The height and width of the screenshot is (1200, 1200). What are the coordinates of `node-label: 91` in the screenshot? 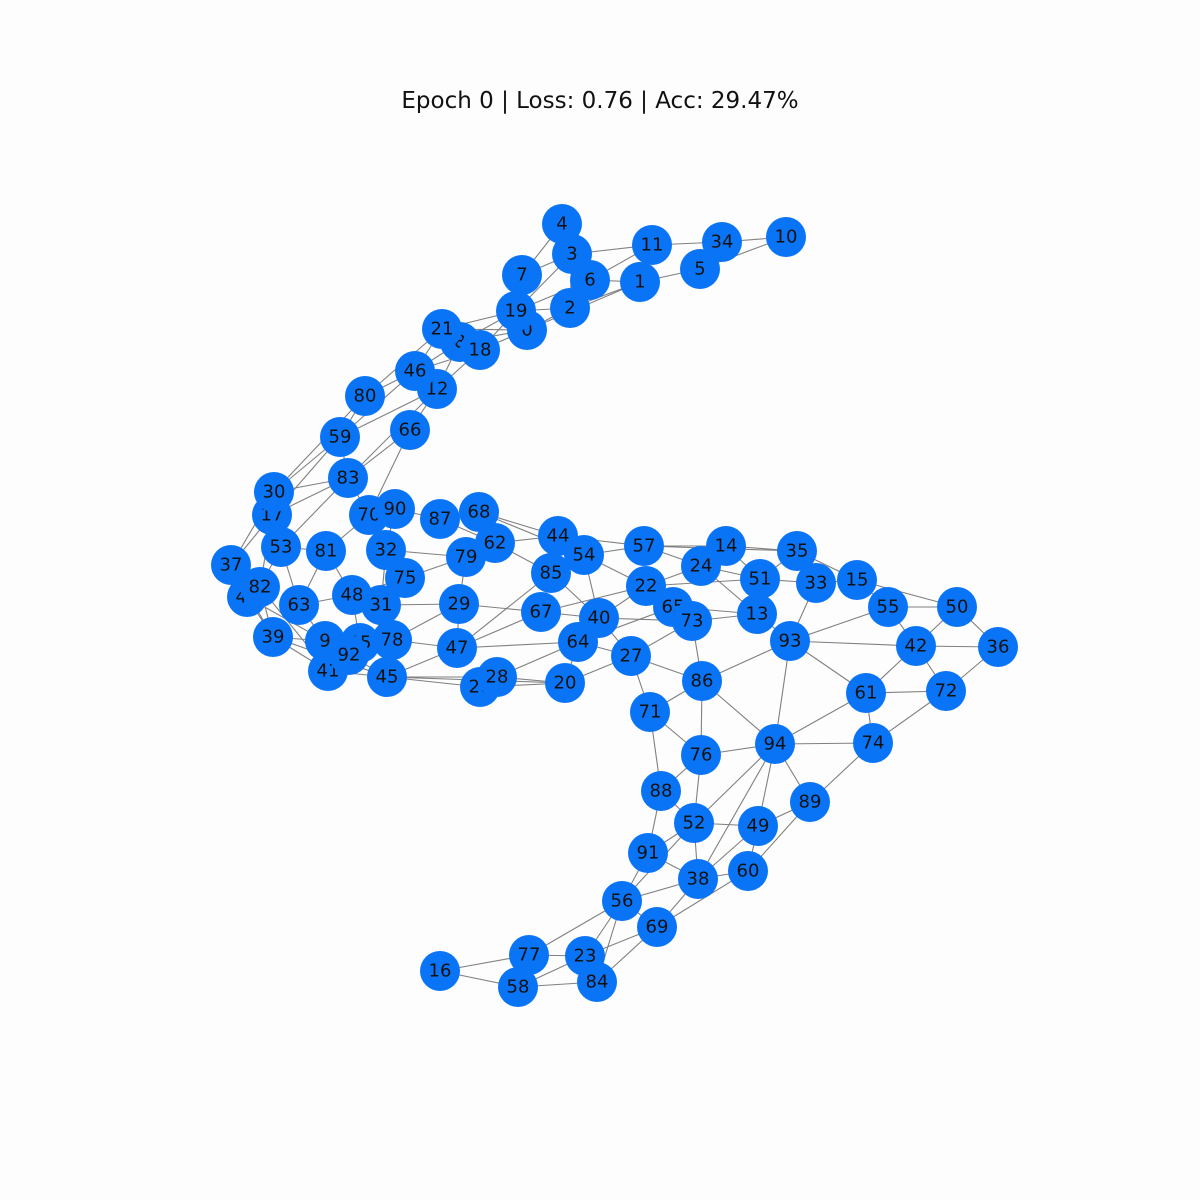 It's located at (648, 853).